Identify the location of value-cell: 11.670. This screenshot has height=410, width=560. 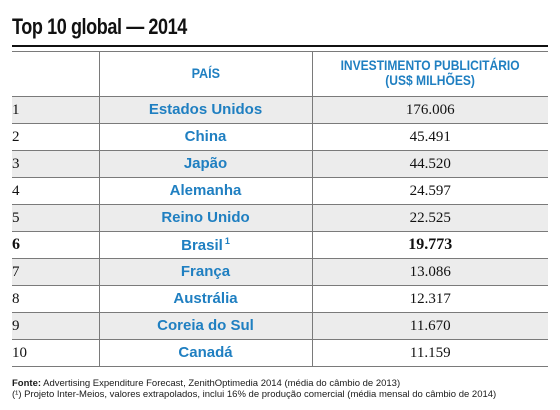
(429, 326).